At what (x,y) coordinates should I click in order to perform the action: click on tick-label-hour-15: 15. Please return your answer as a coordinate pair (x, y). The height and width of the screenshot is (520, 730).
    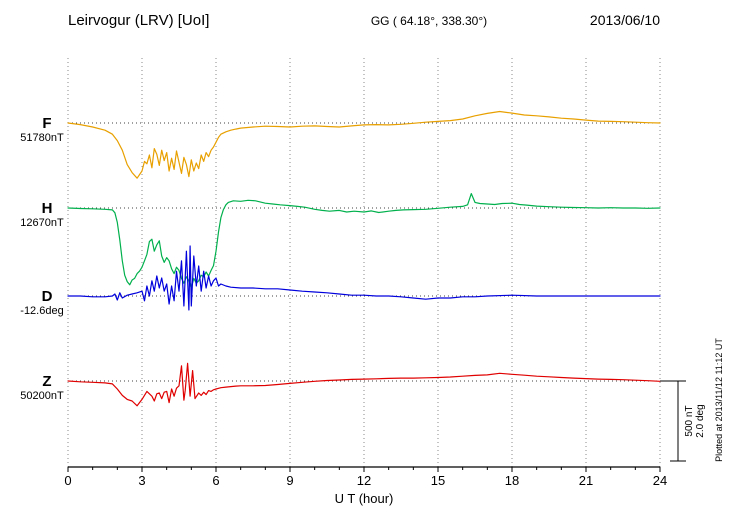
    Looking at the image, I should click on (438, 480).